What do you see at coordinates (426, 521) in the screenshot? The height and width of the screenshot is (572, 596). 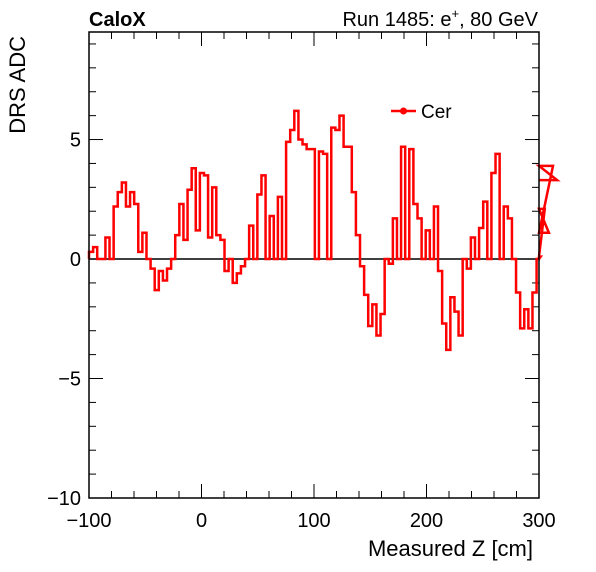 I see `x-tick-label: 200` at bounding box center [426, 521].